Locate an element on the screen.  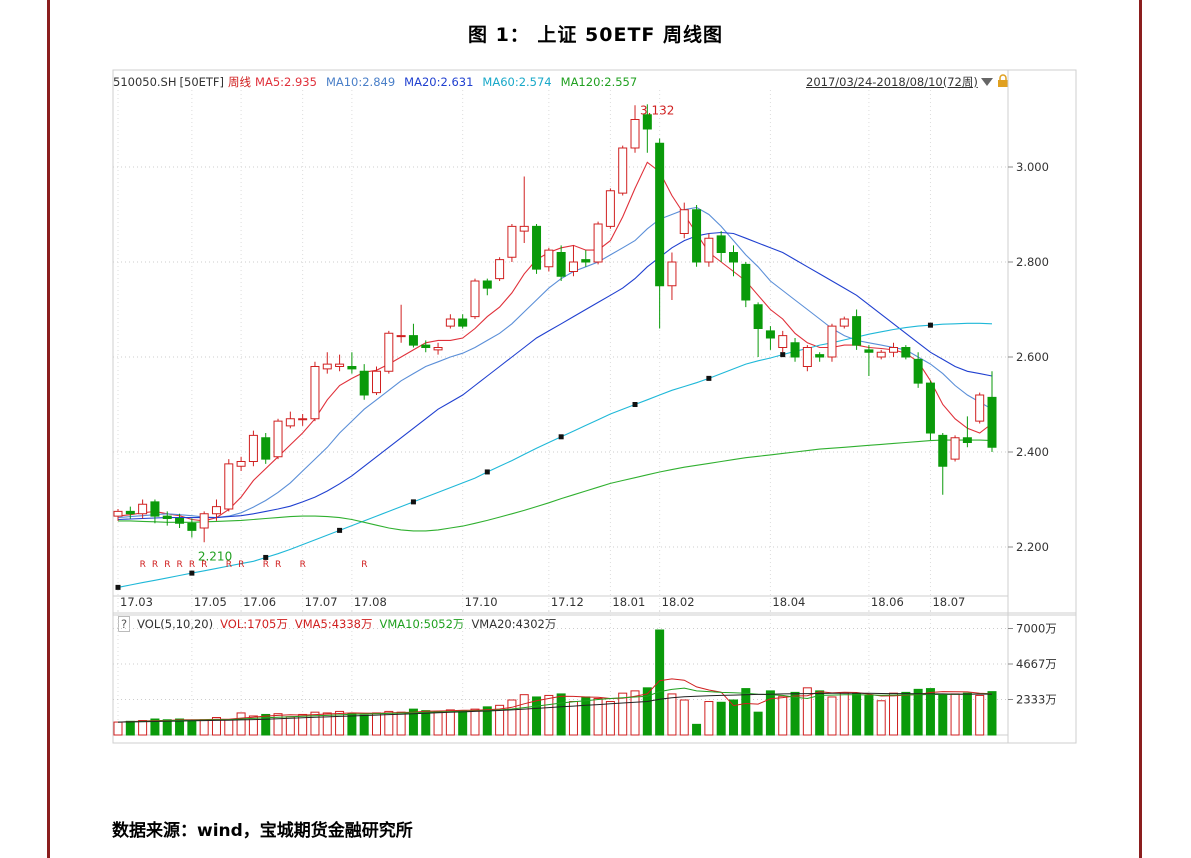
vma5-value: VMA5:4338万 is located at coordinates (333, 624).